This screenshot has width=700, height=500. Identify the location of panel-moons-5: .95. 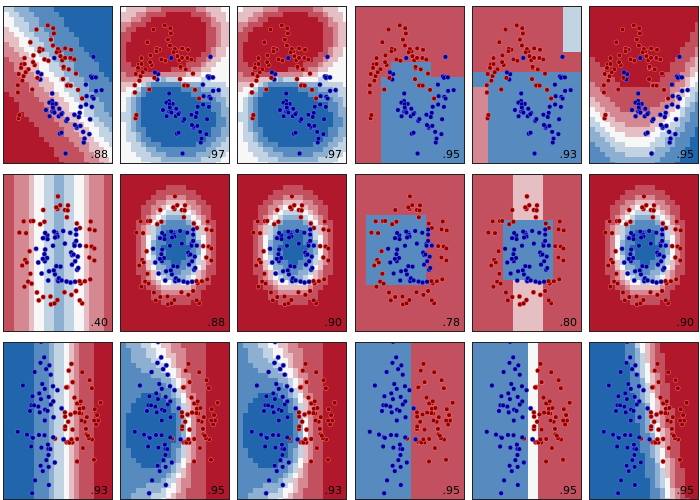
(644, 85).